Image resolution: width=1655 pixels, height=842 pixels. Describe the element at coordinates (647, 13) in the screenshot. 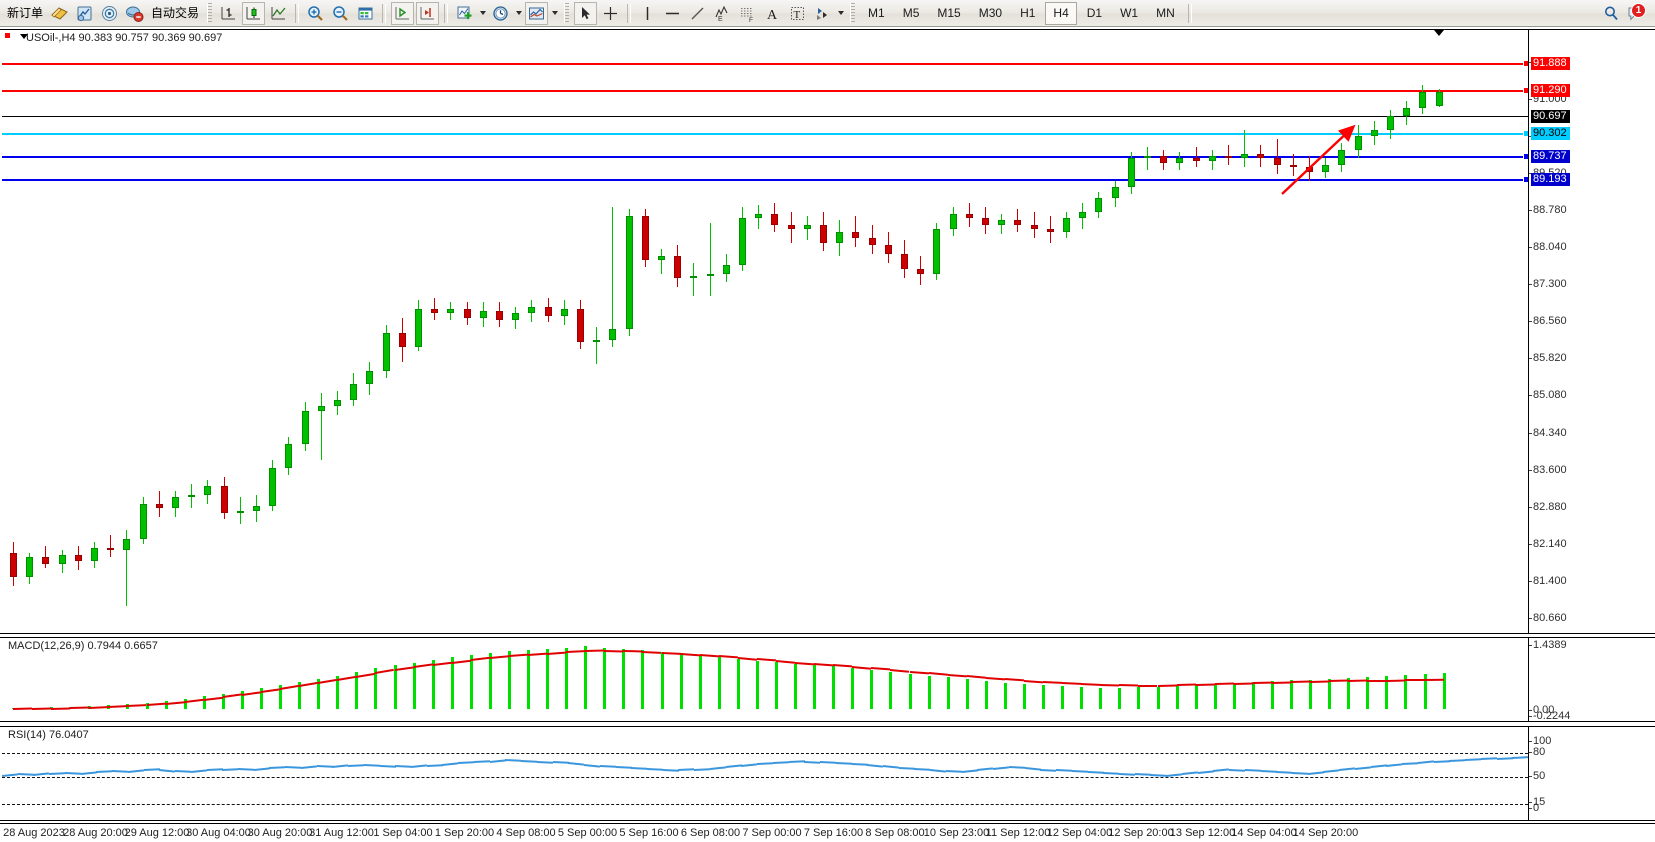

I see `vertical-line-icon` at that location.